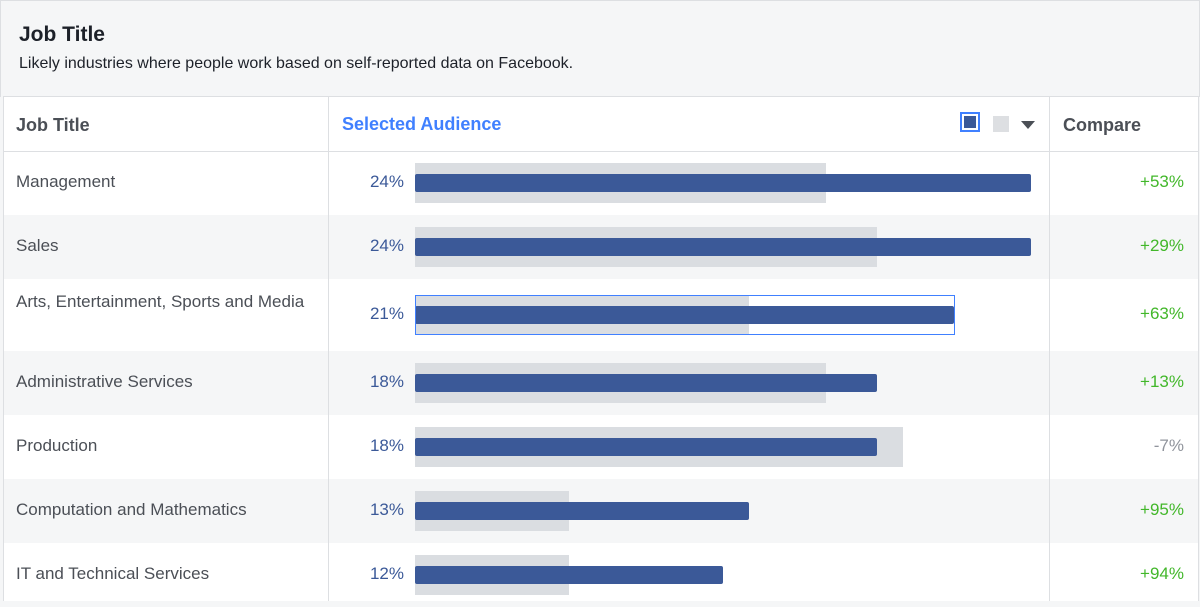 This screenshot has width=1200, height=607. Describe the element at coordinates (1162, 313) in the screenshot. I see `compare-value: +63%` at that location.